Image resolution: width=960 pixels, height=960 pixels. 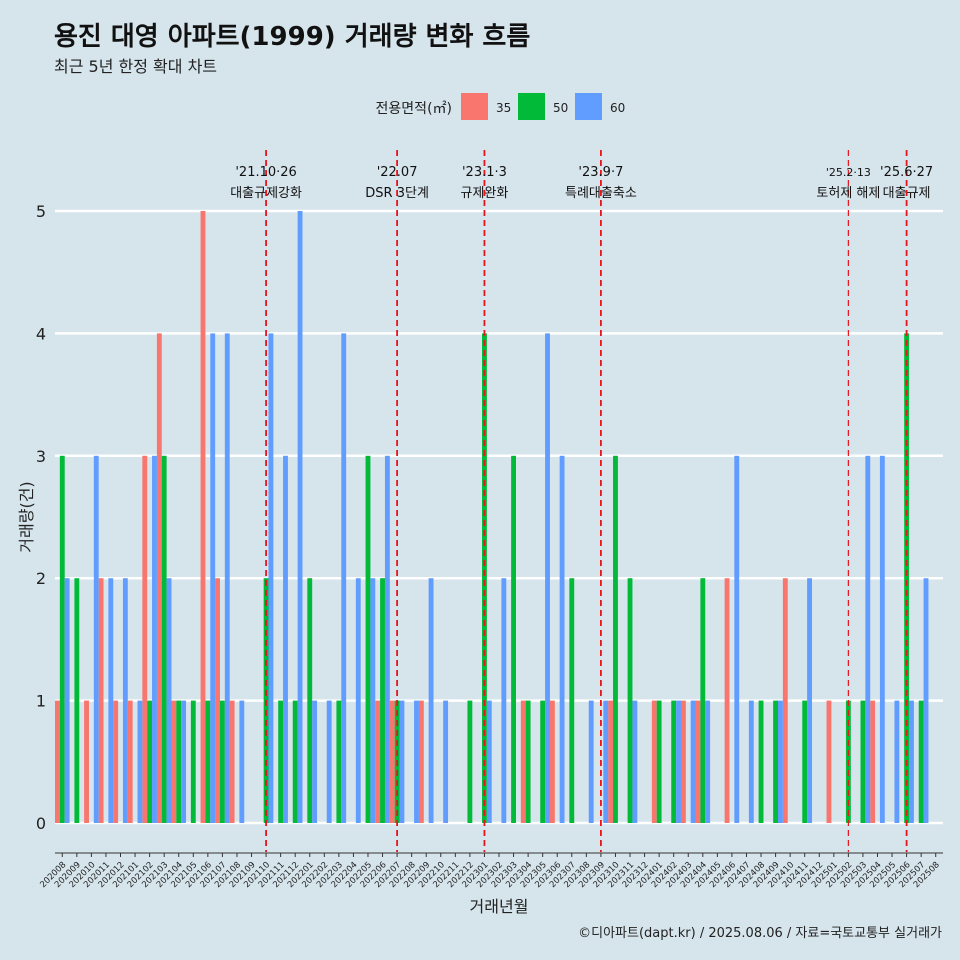 I want to click on y-tick-label: 4, so click(x=41, y=333).